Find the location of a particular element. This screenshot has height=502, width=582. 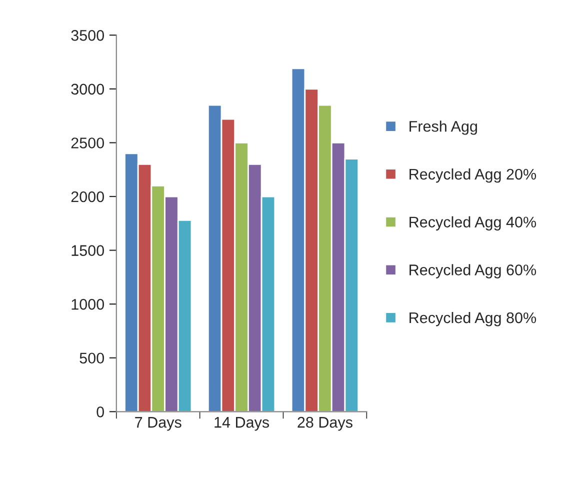

y-tick-label: 2000 is located at coordinates (87, 196).